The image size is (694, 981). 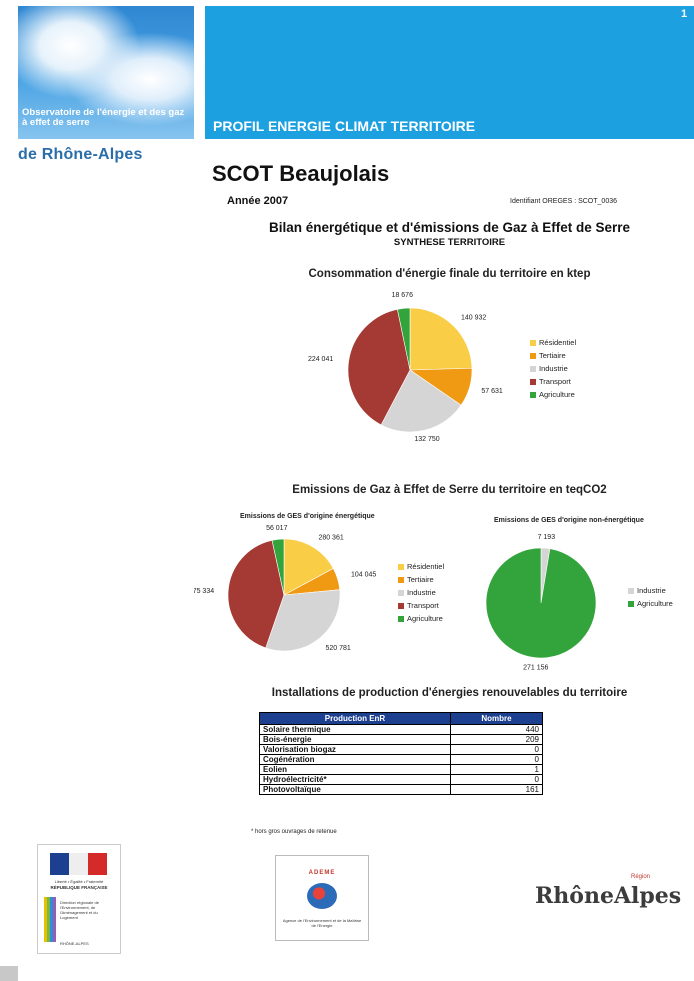 I want to click on ademe-emblem, so click(x=322, y=896).